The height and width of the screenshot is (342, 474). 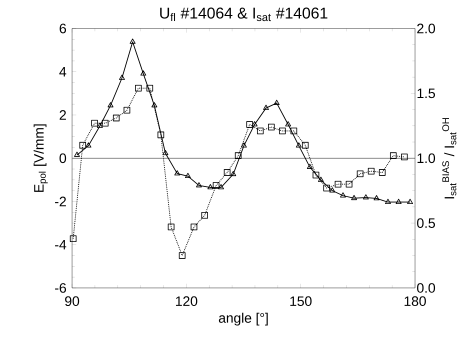 I want to click on x-tick-label: 90, so click(x=72, y=301).